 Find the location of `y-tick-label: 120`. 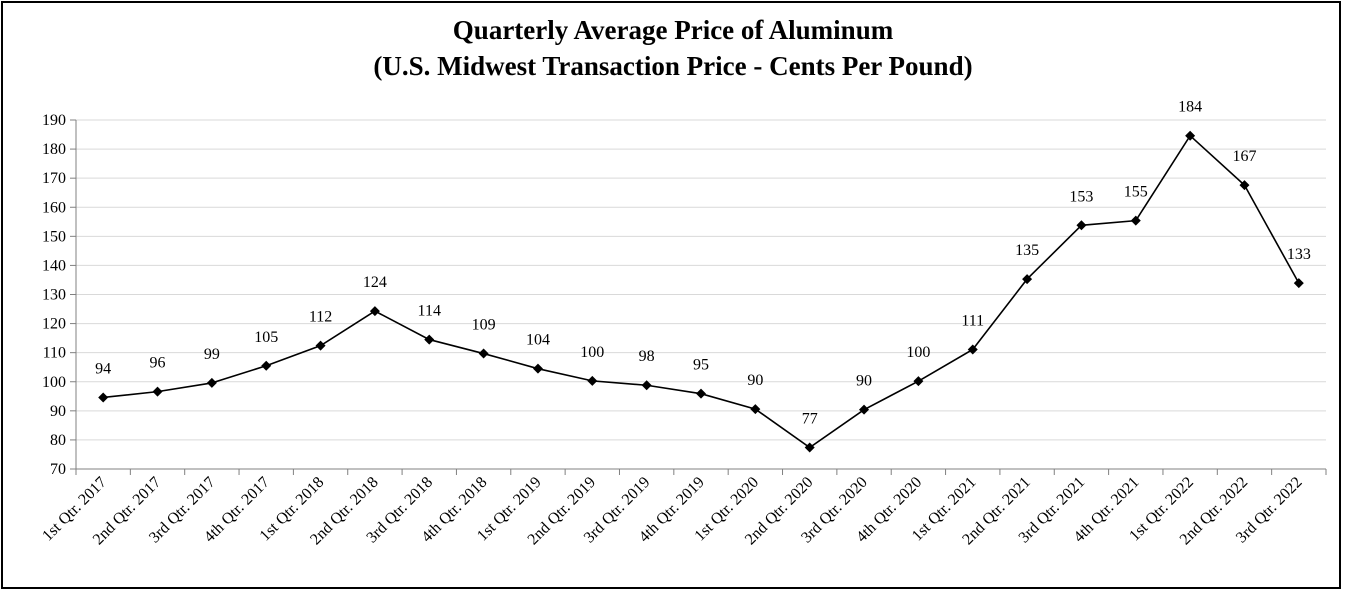

y-tick-label: 120 is located at coordinates (54, 324).